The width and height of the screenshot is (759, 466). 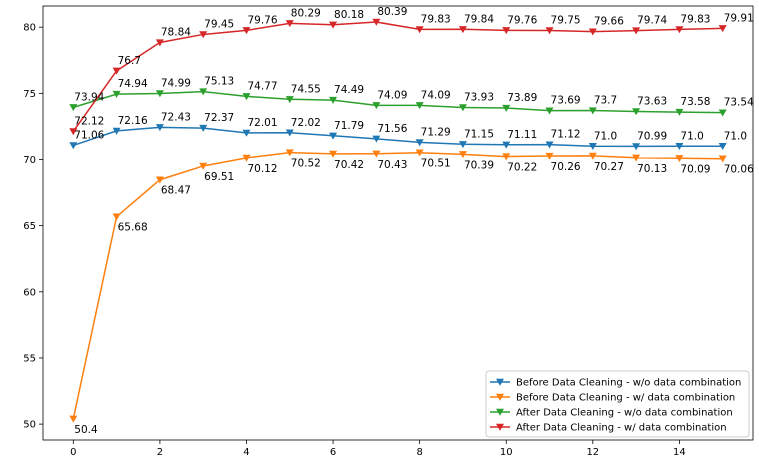 What do you see at coordinates (133, 228) in the screenshot?
I see `data-label: 65.68` at bounding box center [133, 228].